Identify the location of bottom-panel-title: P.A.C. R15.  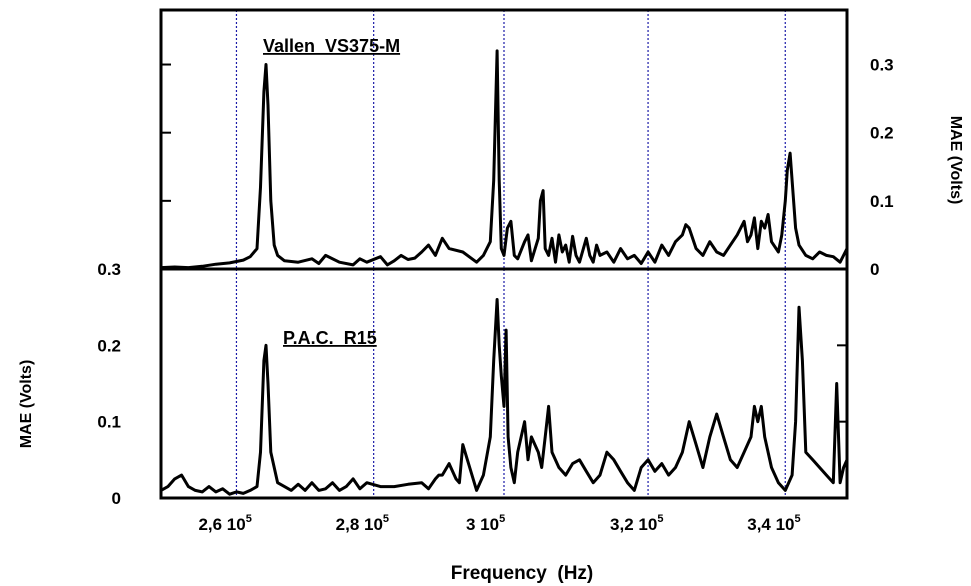
(330, 338).